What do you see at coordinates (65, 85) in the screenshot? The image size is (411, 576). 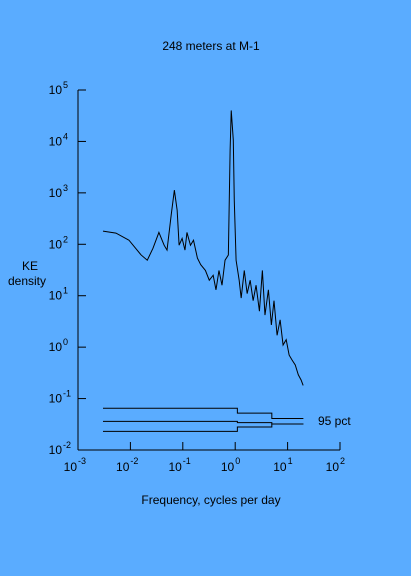 I see `y-tick-exponent: 5` at bounding box center [65, 85].